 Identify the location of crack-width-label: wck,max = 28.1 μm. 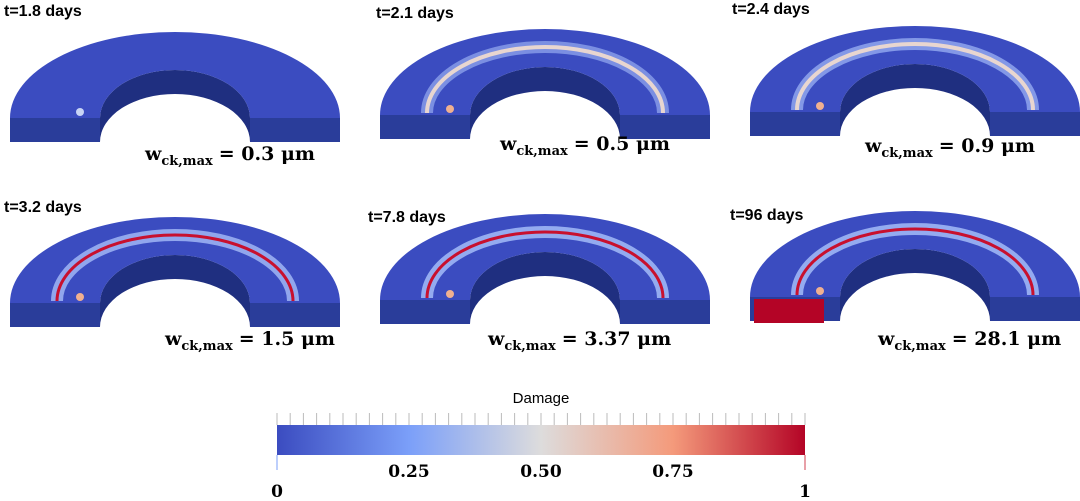
(969, 341).